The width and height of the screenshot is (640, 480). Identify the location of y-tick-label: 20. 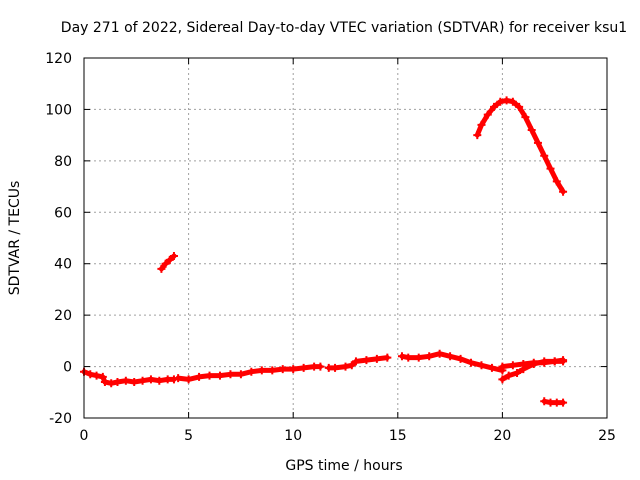
(63, 316).